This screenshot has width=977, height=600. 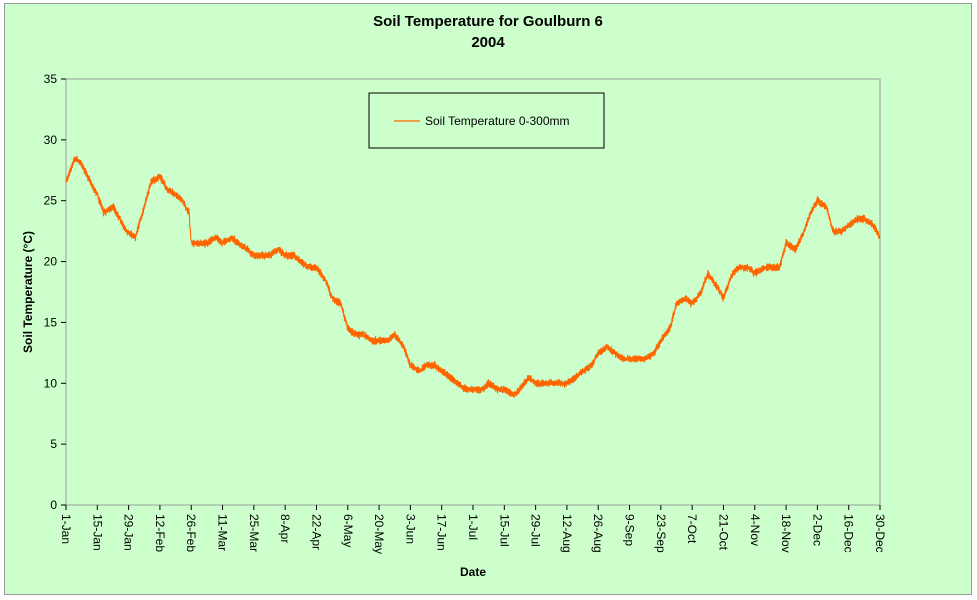 What do you see at coordinates (661, 533) in the screenshot?
I see `x-tick-label: 23-Sep` at bounding box center [661, 533].